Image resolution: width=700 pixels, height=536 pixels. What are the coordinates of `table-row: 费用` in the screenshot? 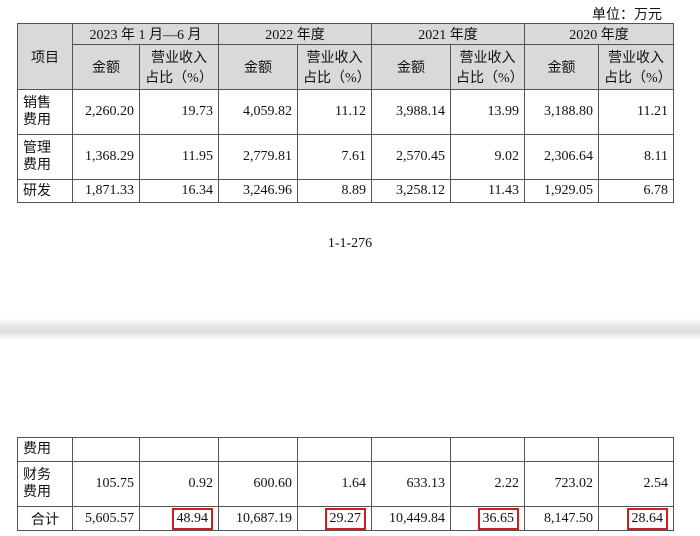 It's located at (345, 449).